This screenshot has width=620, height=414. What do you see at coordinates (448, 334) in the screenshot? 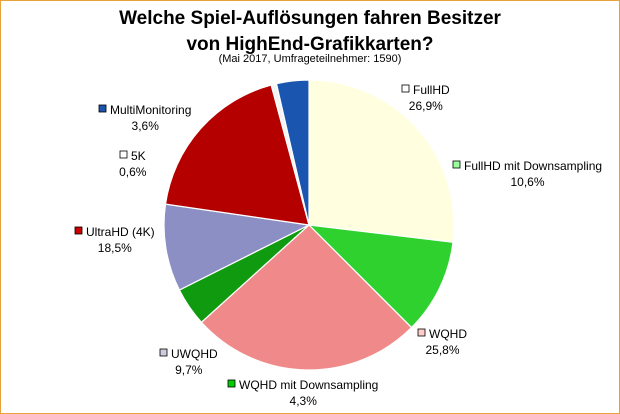
I see `slice-label-wqhd: WQHD` at bounding box center [448, 334].